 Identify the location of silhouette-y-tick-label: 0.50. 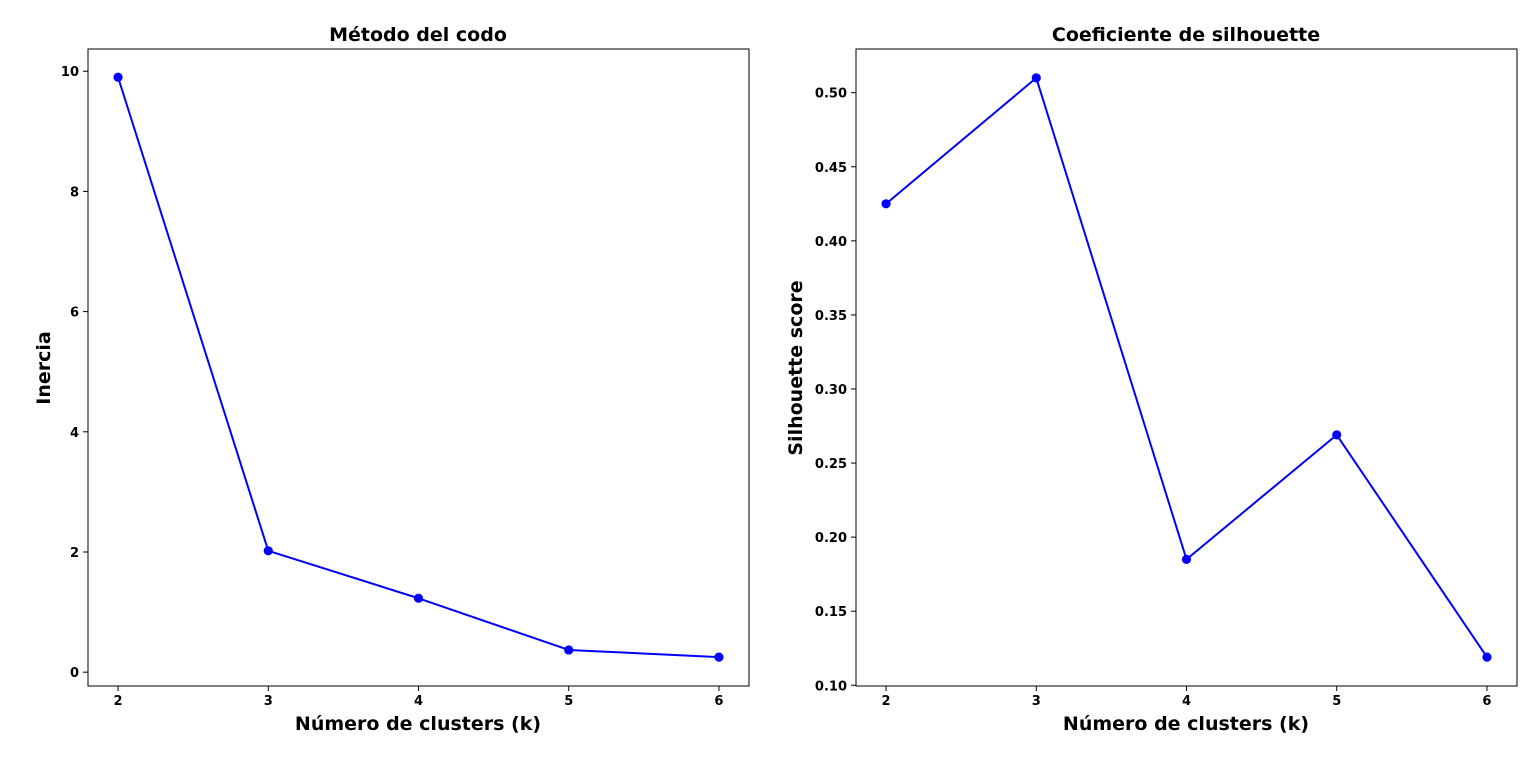
(831, 94).